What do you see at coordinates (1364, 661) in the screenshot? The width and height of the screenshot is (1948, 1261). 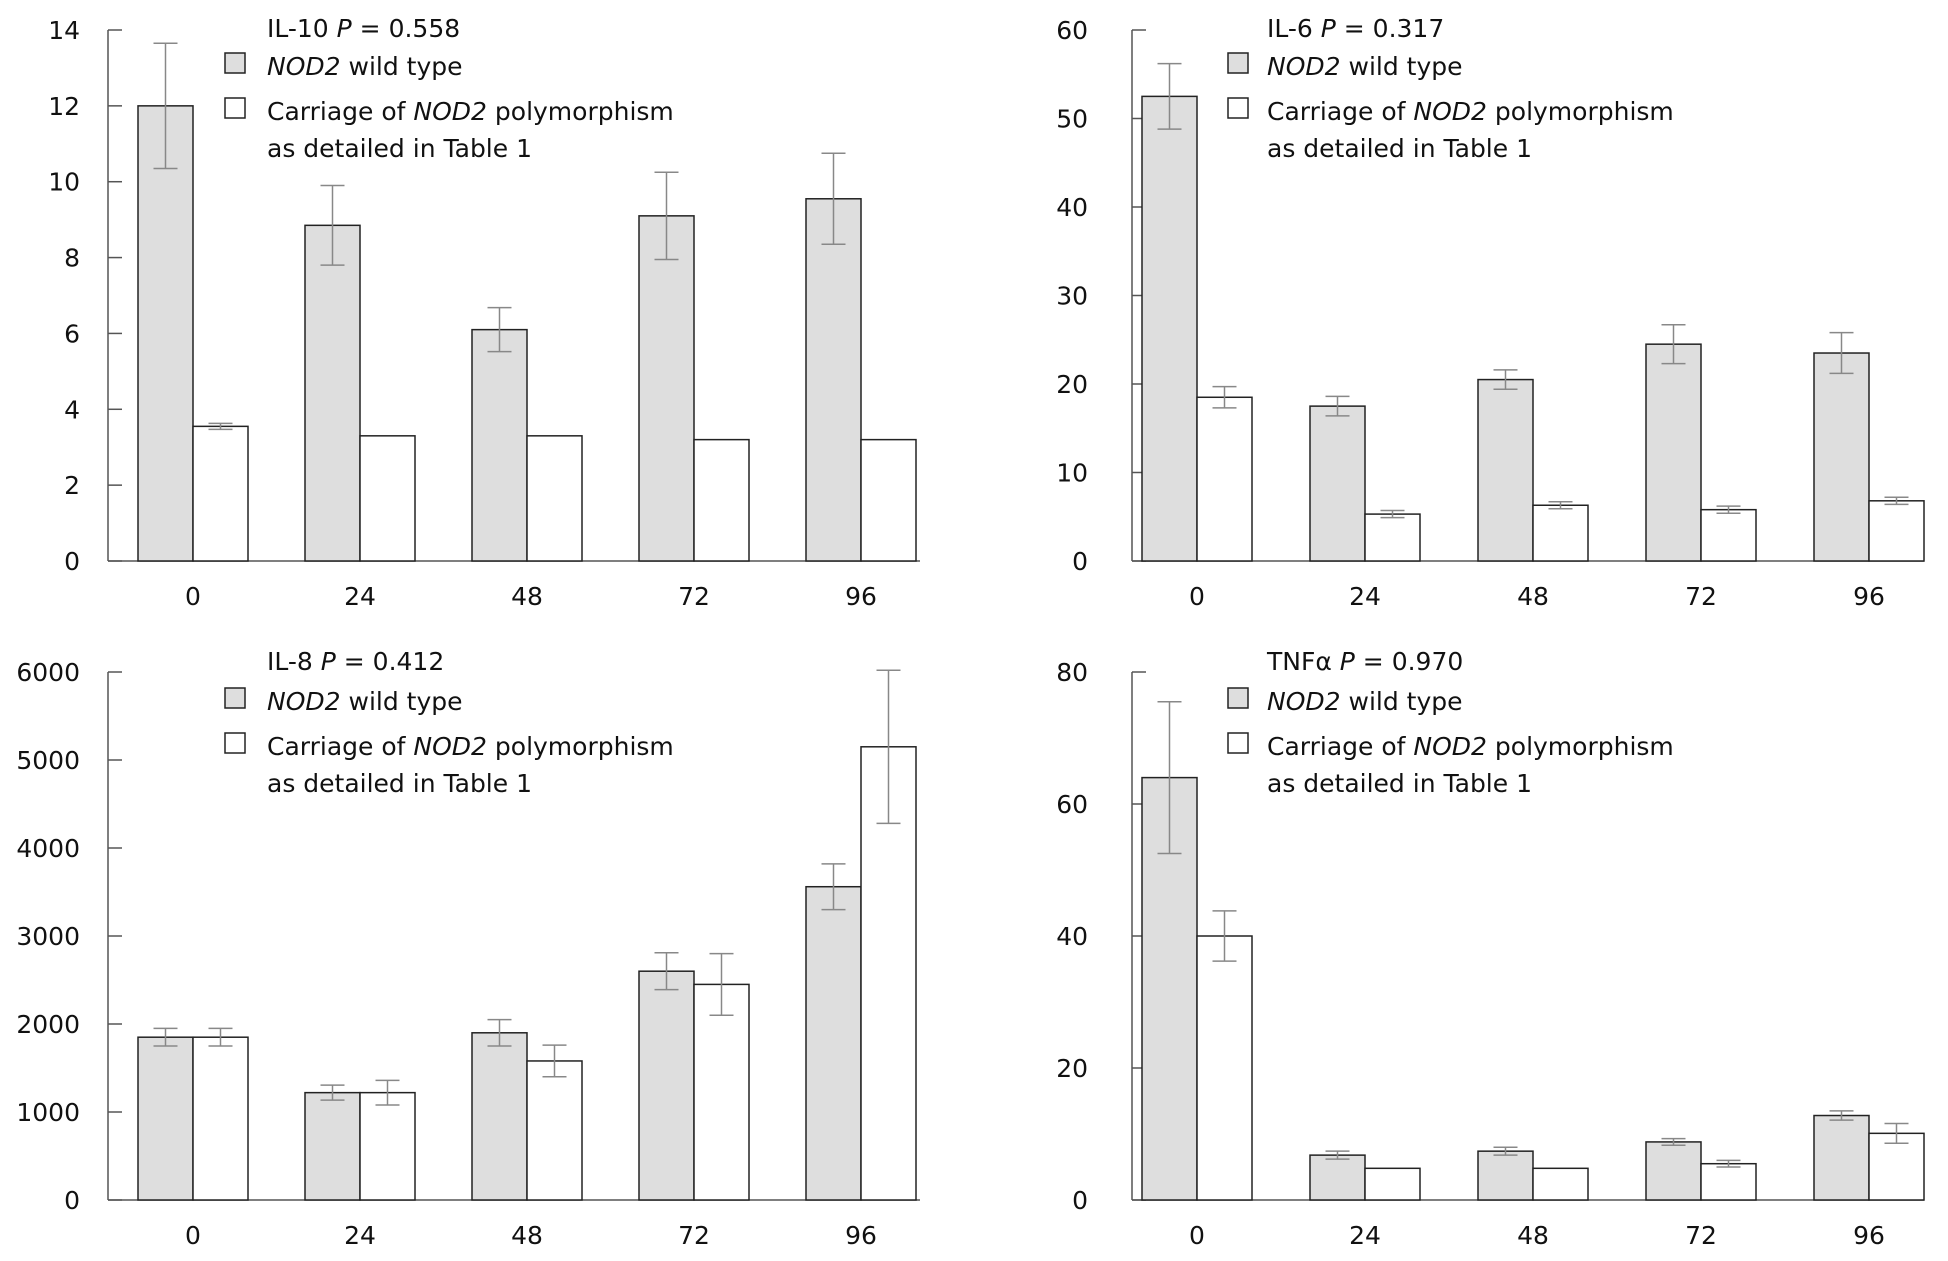 I see `chart-title: TNFα P = 0.970` at bounding box center [1364, 661].